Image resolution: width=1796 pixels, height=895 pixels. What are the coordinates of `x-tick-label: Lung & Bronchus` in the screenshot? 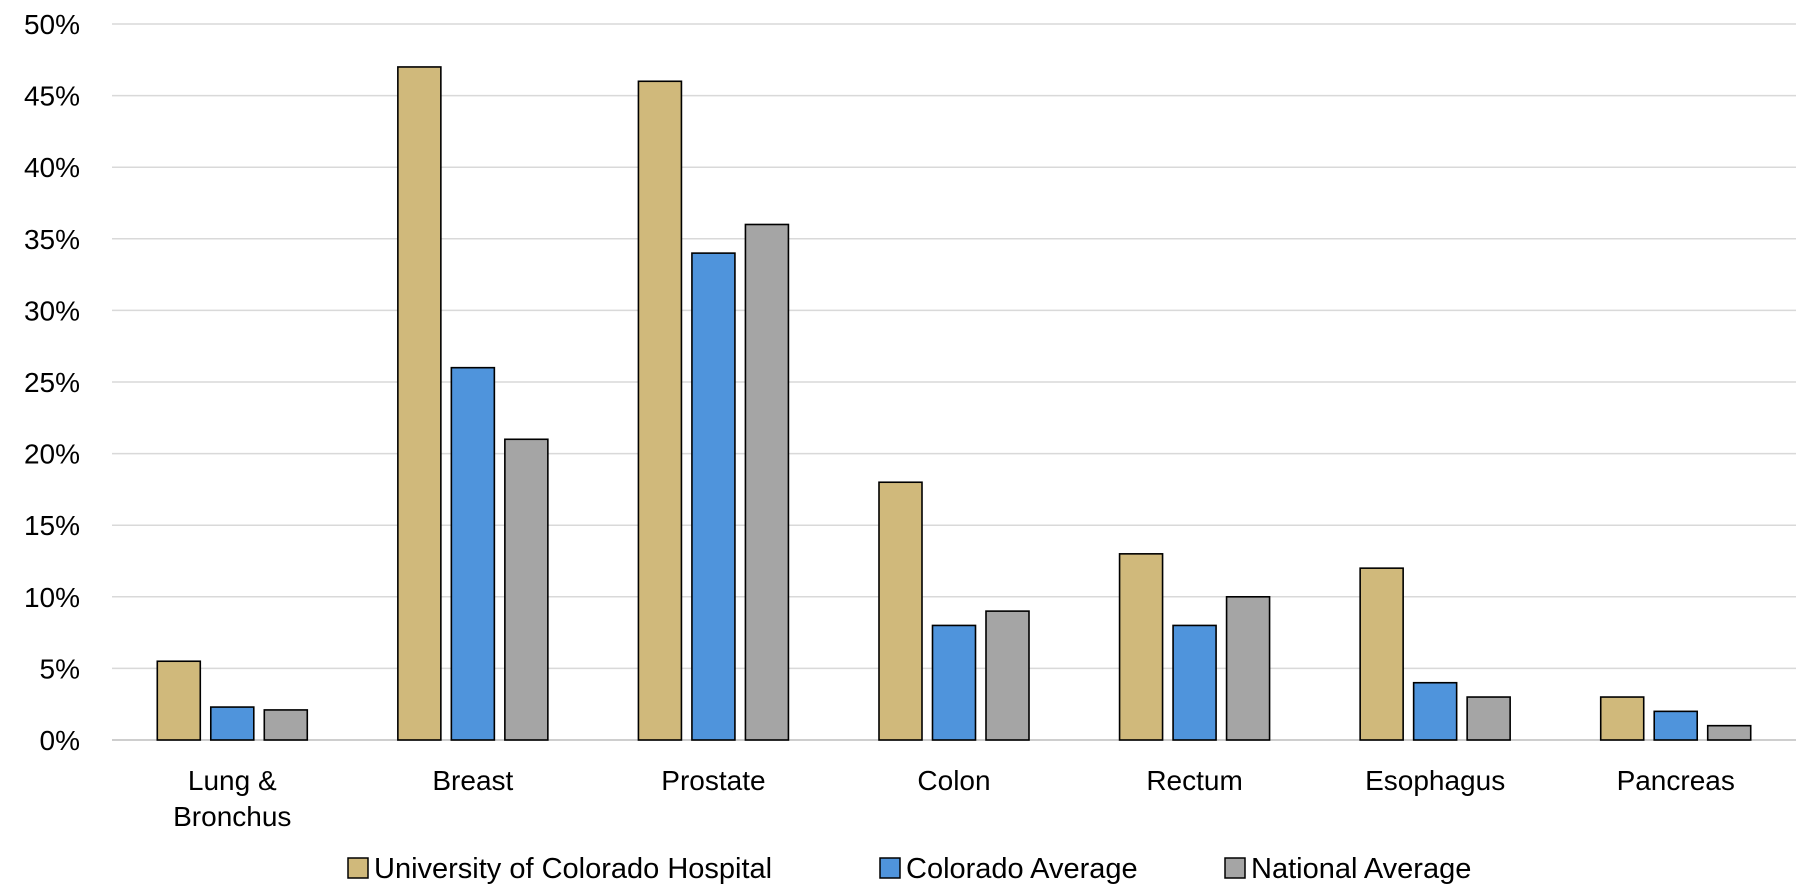 It's located at (232, 798).